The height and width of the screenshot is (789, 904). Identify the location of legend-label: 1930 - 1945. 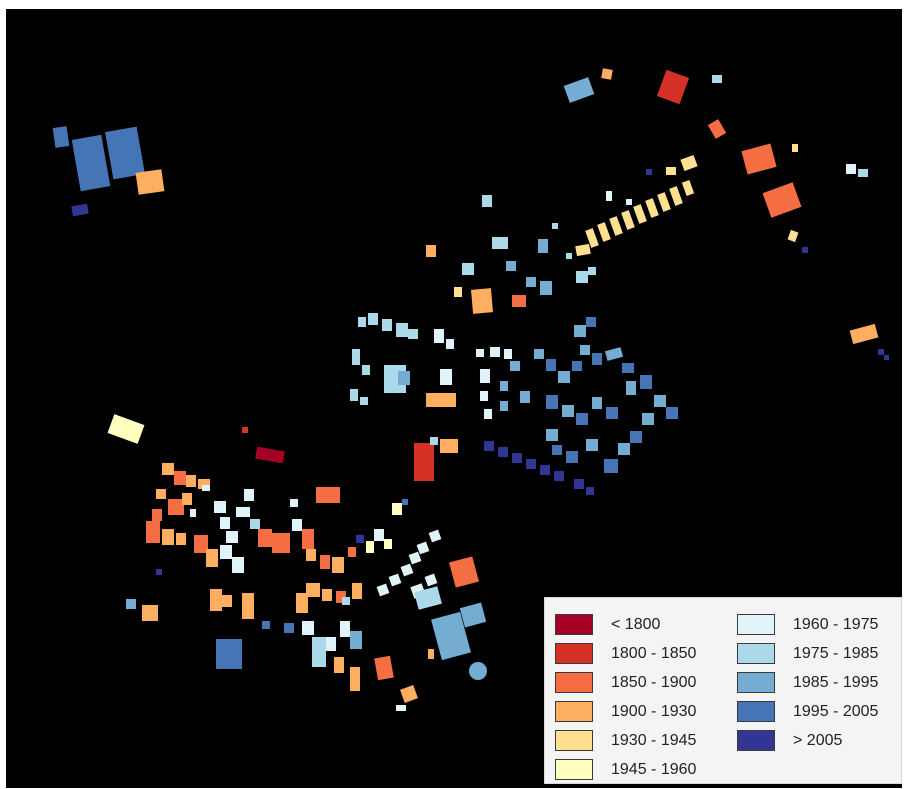
(654, 740).